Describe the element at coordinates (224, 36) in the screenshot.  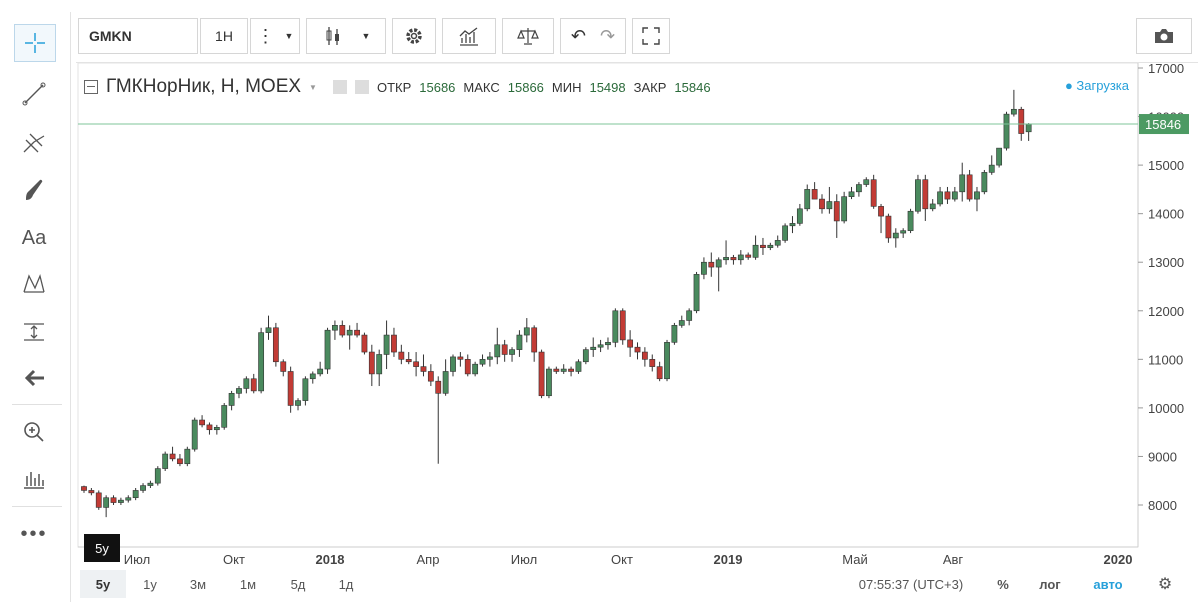
I see `interval-button: 1H` at that location.